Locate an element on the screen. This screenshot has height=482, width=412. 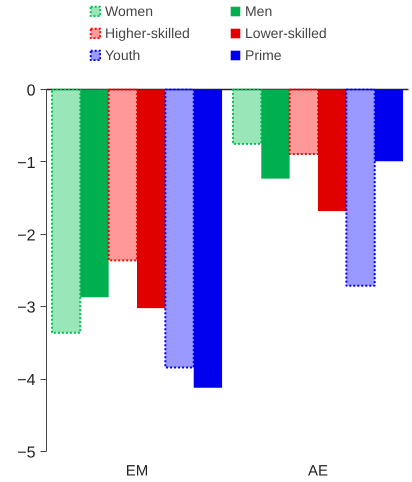
y-tick-label: 0 is located at coordinates (31, 91).